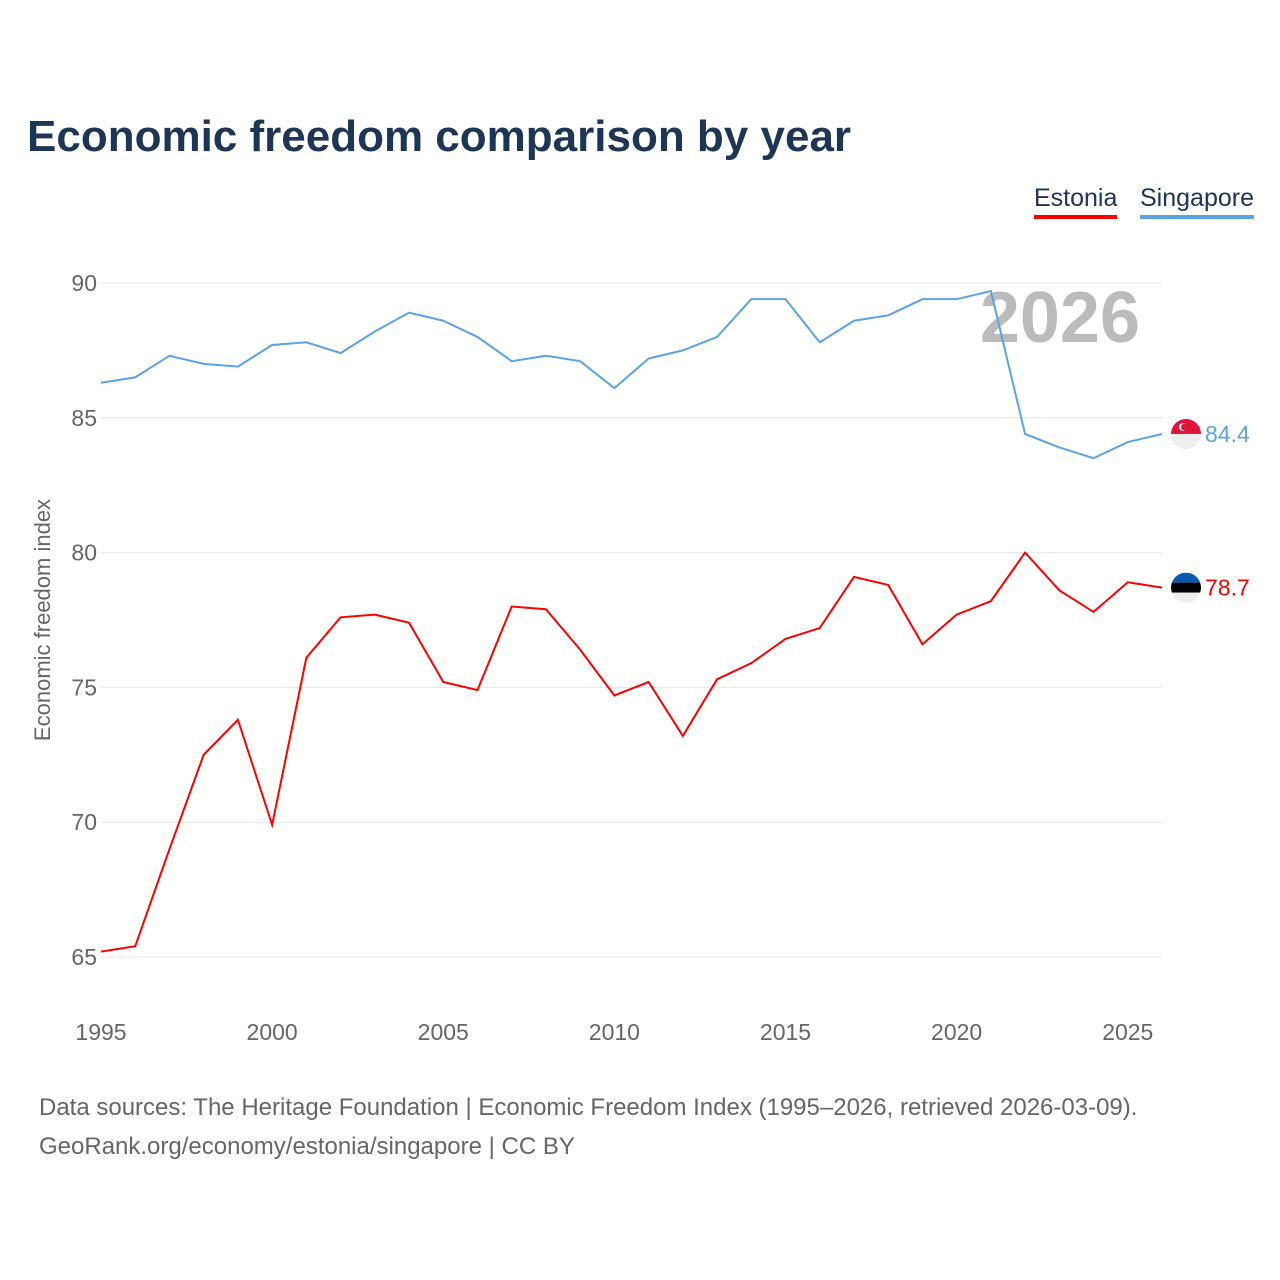 This screenshot has height=1280, width=1280. I want to click on y-tick-label: 80, so click(84, 553).